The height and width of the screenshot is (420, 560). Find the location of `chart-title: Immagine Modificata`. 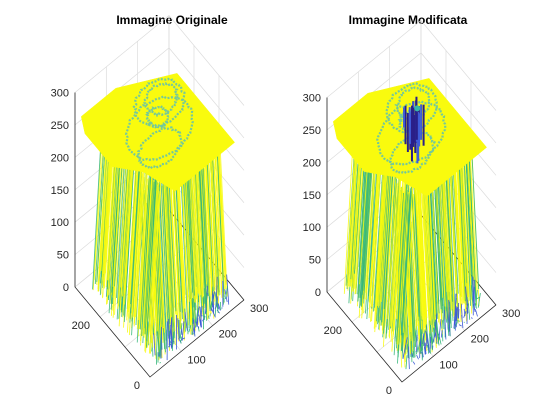

chart-title: Immagine Modificata is located at coordinates (408, 20).